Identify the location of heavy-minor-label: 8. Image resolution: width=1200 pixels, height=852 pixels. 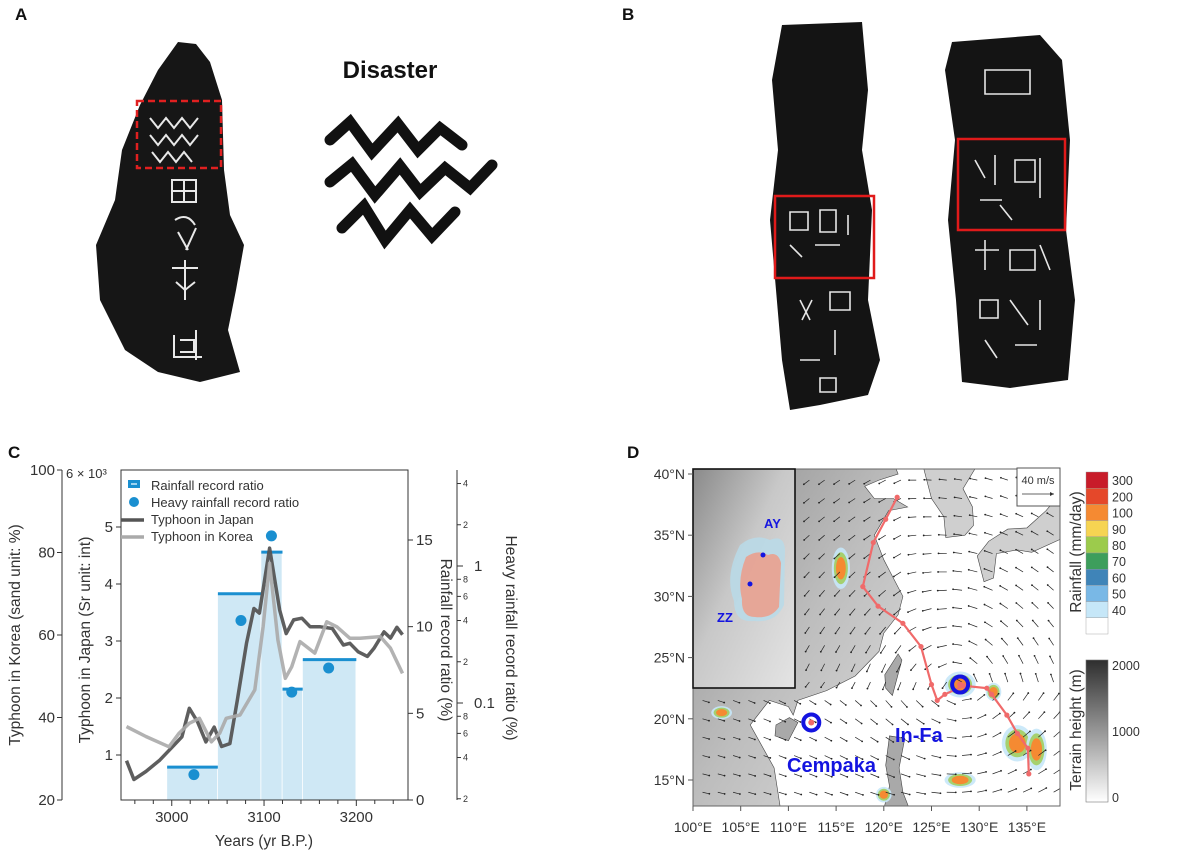
(465, 716).